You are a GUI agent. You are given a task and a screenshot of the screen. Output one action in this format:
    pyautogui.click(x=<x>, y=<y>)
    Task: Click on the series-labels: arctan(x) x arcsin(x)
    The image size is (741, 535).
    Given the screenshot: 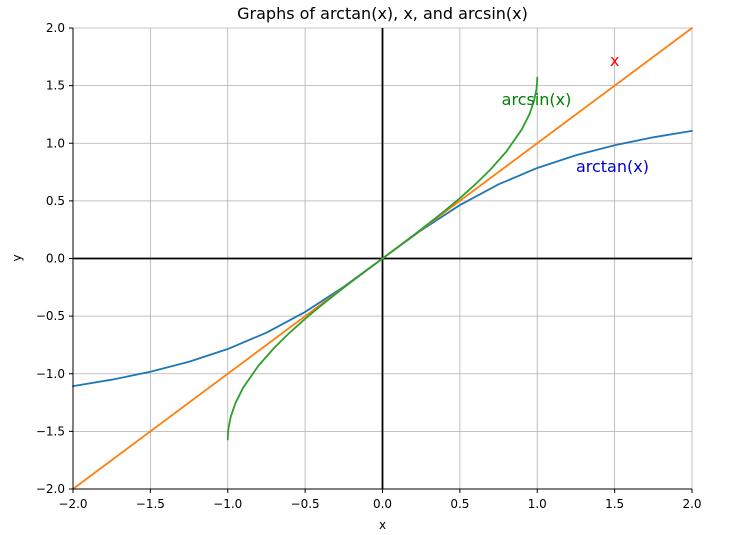 What is the action you would take?
    pyautogui.click(x=575, y=113)
    